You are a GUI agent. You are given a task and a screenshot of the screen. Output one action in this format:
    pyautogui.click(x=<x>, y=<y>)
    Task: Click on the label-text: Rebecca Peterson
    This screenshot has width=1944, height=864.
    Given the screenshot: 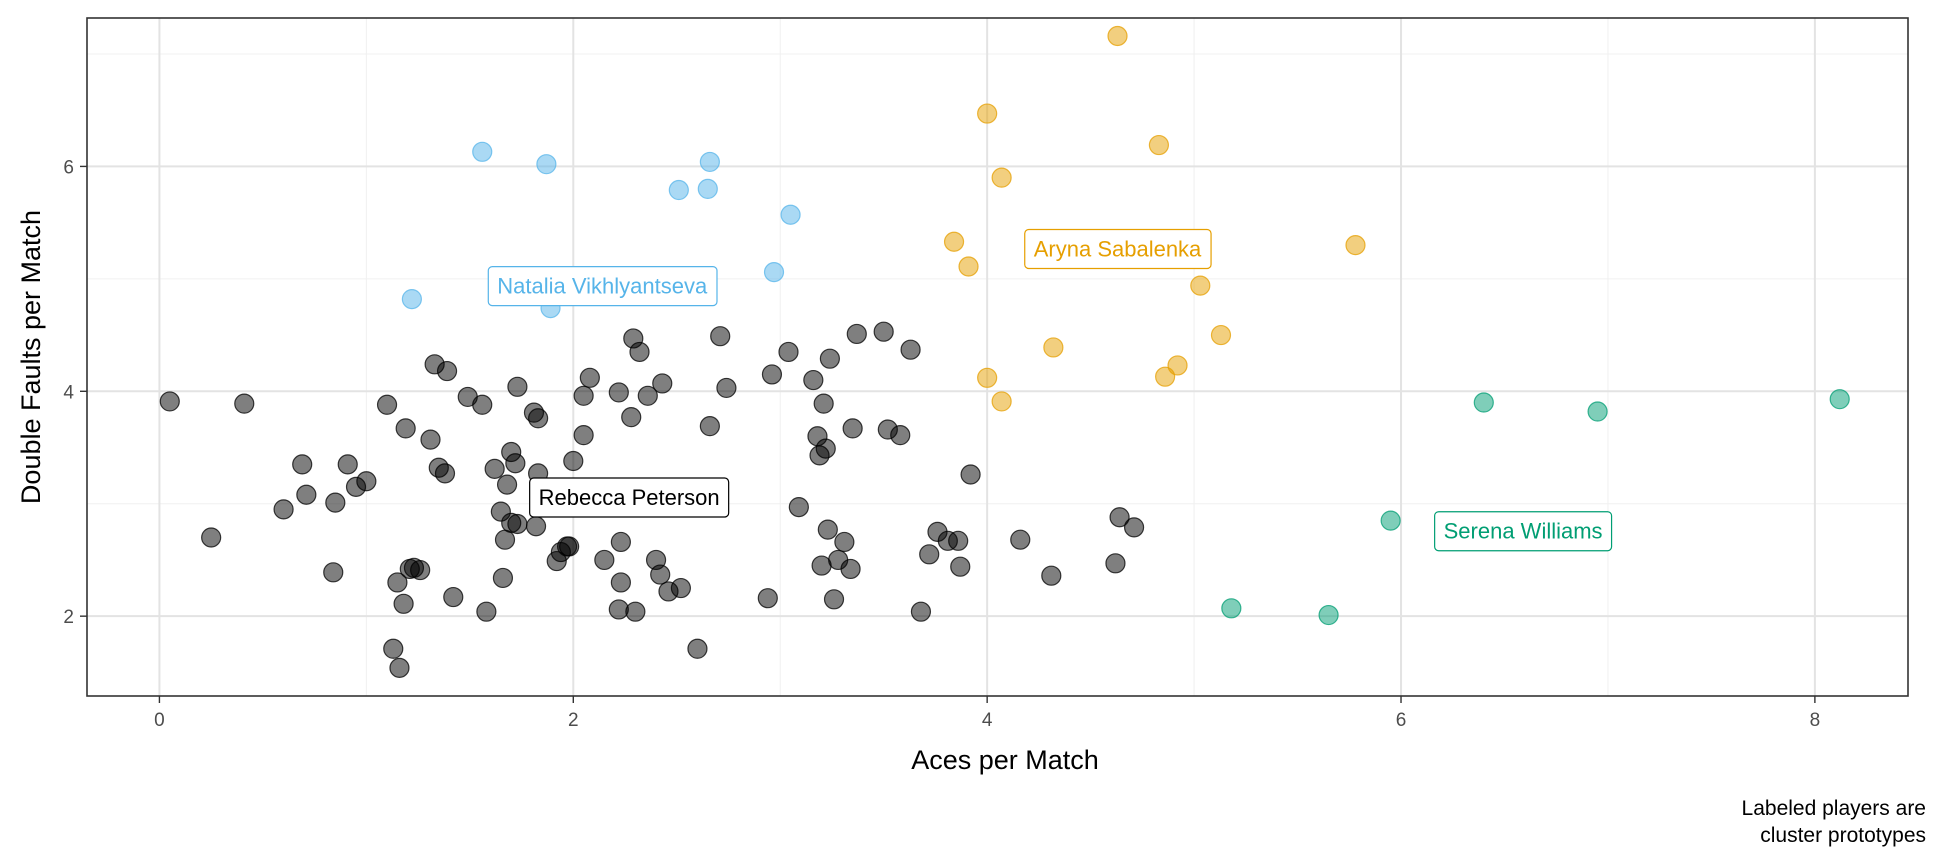 What is the action you would take?
    pyautogui.click(x=629, y=497)
    